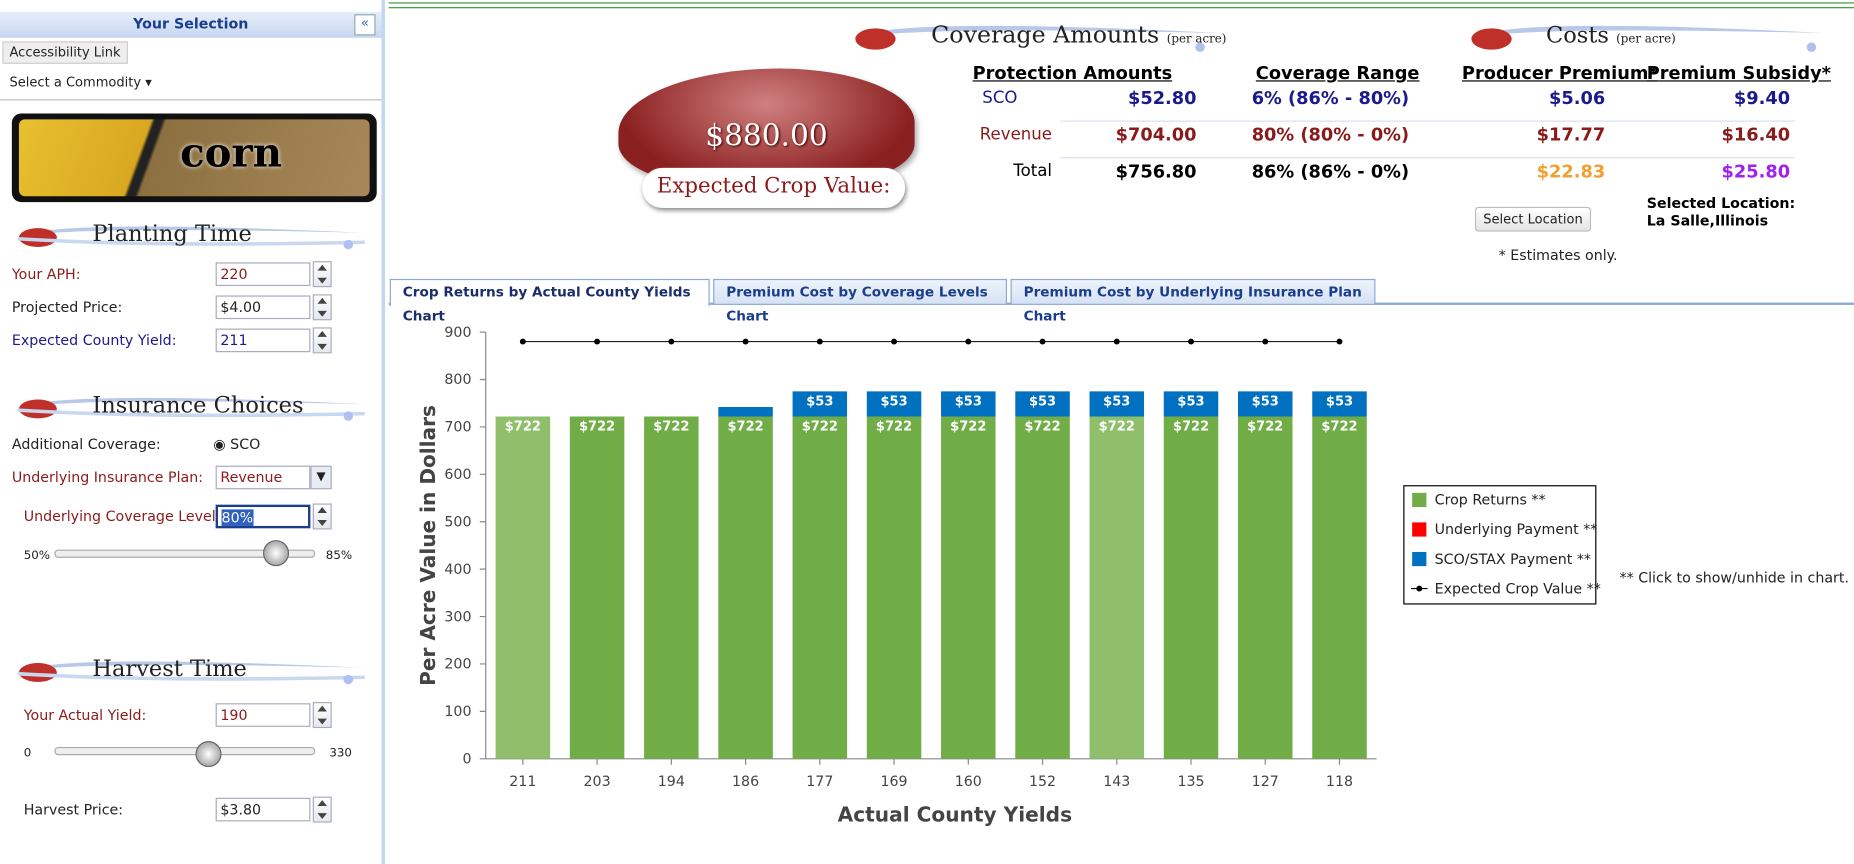 The image size is (1854, 864). What do you see at coordinates (1042, 782) in the screenshot?
I see `x-tick-label: 152` at bounding box center [1042, 782].